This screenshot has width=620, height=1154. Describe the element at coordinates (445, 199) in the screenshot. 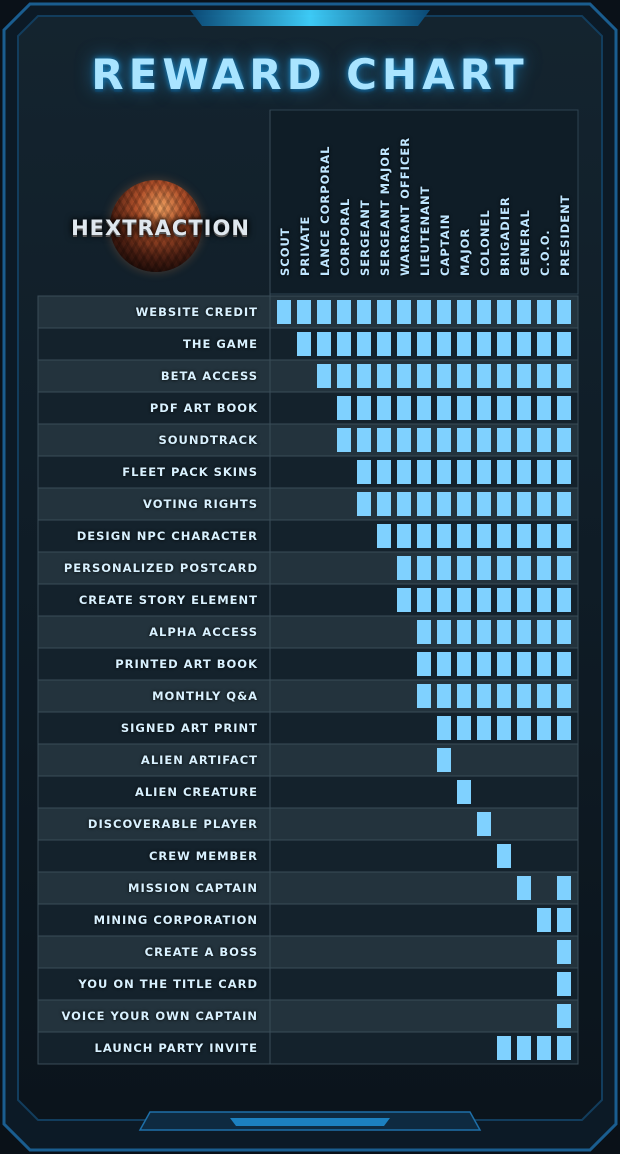

I see `rank-header: CAPTAIN` at that location.